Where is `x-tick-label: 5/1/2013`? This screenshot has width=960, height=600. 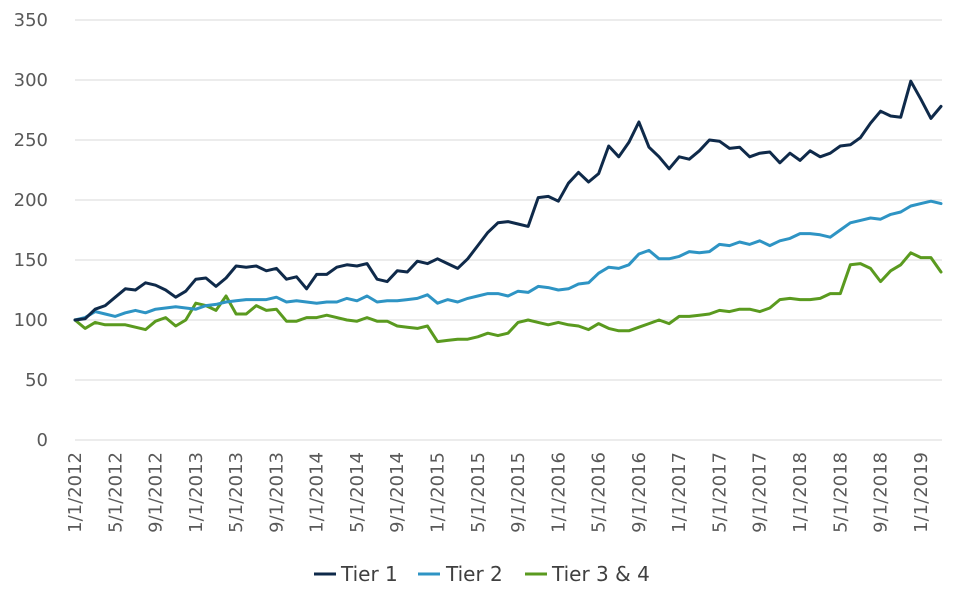
x-tick-label: 5/1/2013 is located at coordinates (236, 492).